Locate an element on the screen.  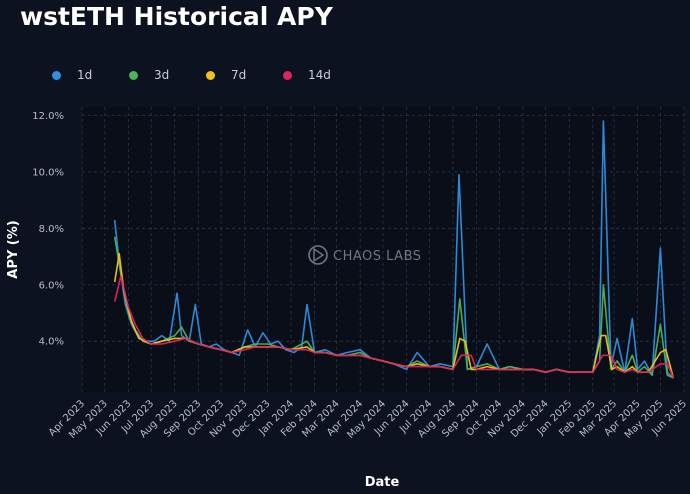
legend-label-3d: 3d is located at coordinates (162, 75).